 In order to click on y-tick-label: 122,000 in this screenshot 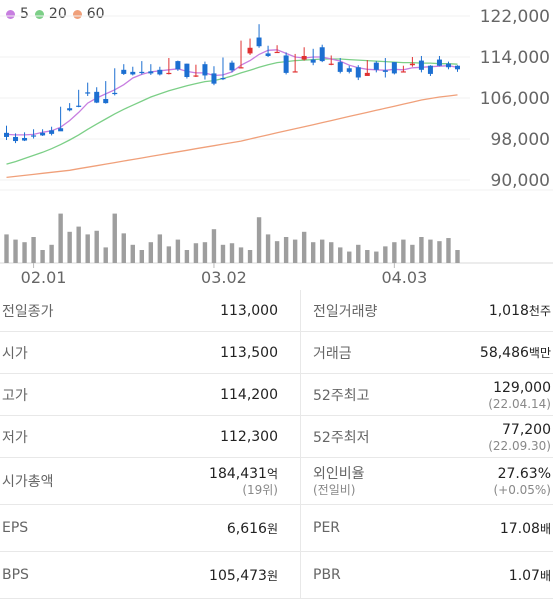, I will do `click(515, 17)`.